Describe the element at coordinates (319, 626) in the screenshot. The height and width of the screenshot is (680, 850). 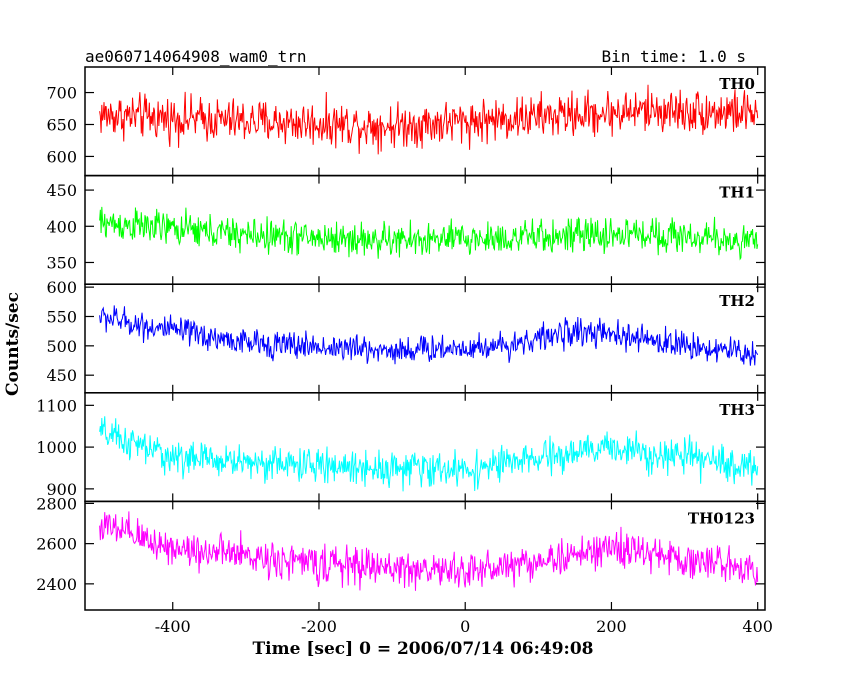
I see `x-tick-label: -200` at that location.